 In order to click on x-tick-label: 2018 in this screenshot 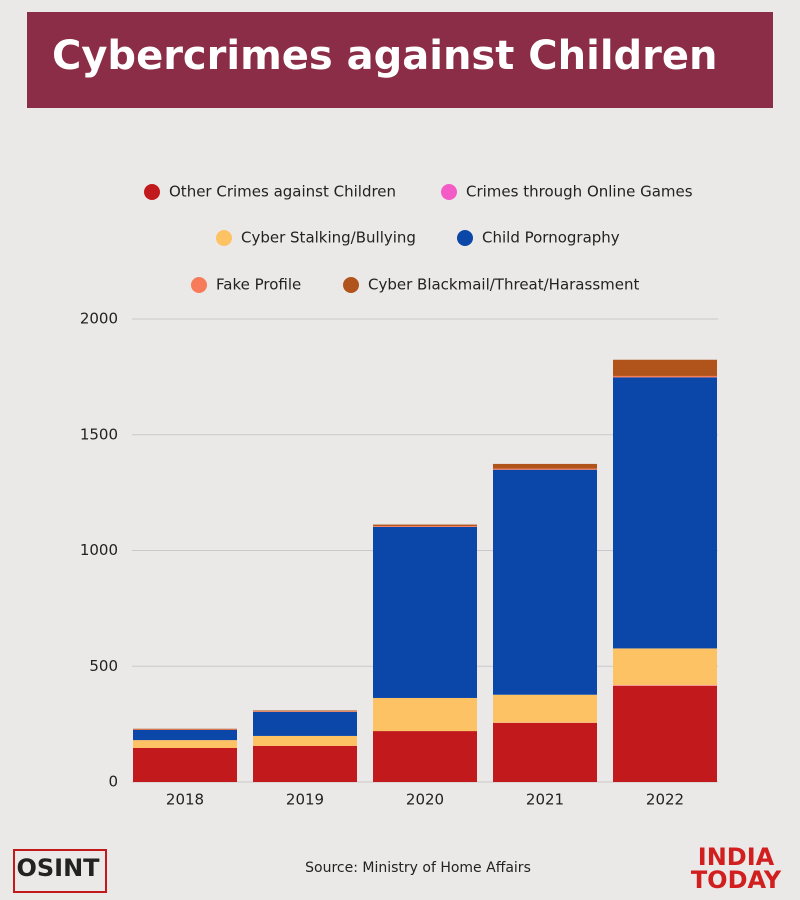, I will do `click(185, 800)`.